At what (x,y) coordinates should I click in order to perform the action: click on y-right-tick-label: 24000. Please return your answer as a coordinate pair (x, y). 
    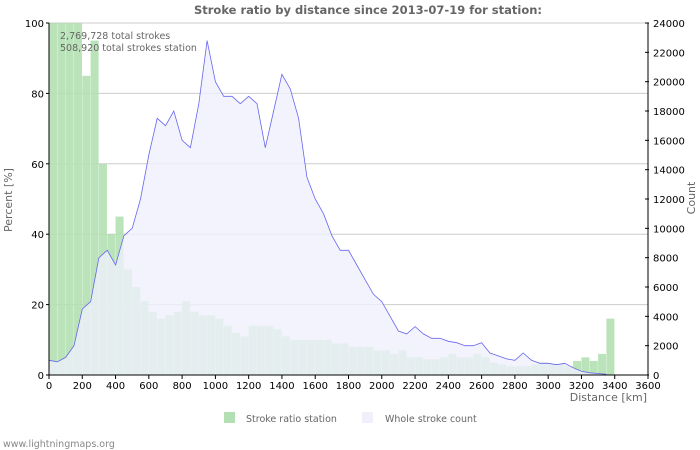
    Looking at the image, I should click on (669, 24).